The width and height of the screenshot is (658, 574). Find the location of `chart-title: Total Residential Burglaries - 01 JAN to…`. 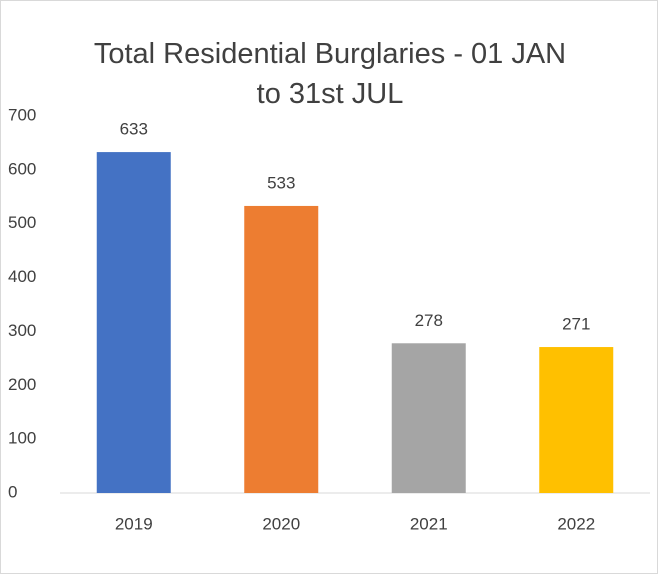

chart-title: Total Residential Burglaries - 01 JAN to… is located at coordinates (330, 74).